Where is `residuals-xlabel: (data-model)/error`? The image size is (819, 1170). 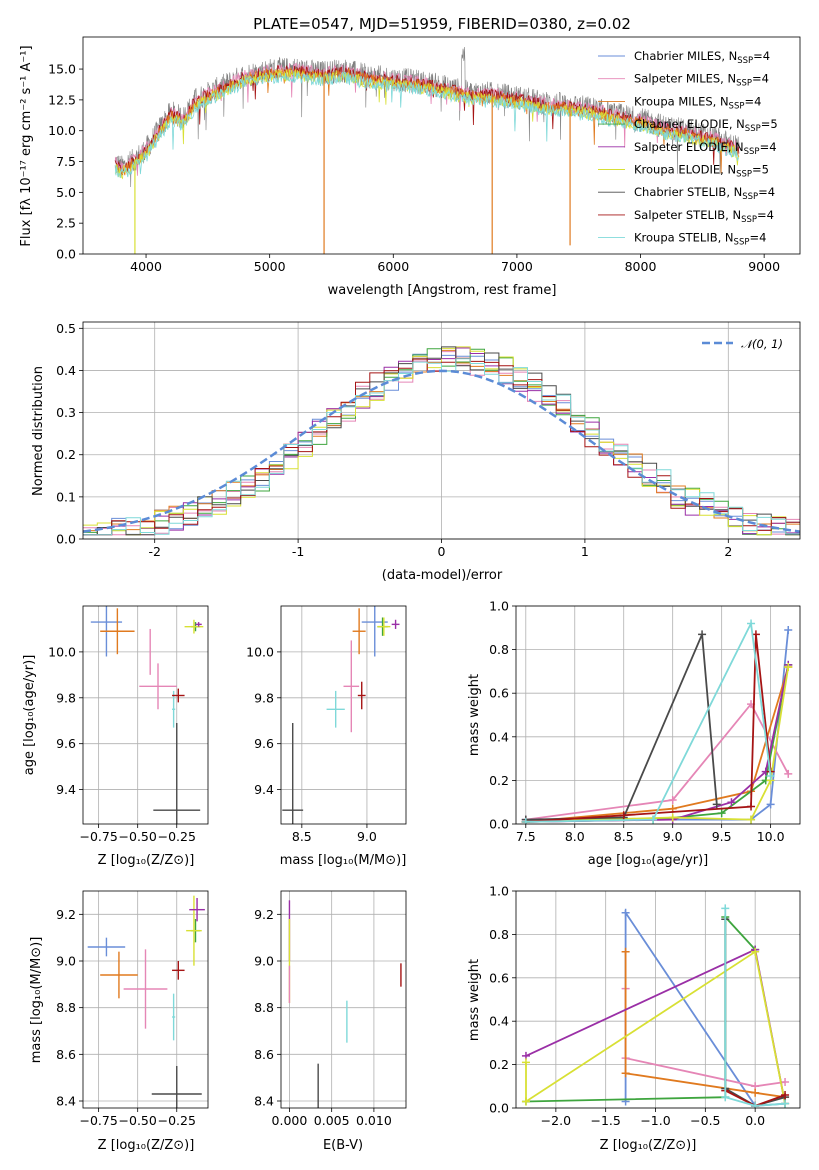 residuals-xlabel: (data-model)/error is located at coordinates (442, 575).